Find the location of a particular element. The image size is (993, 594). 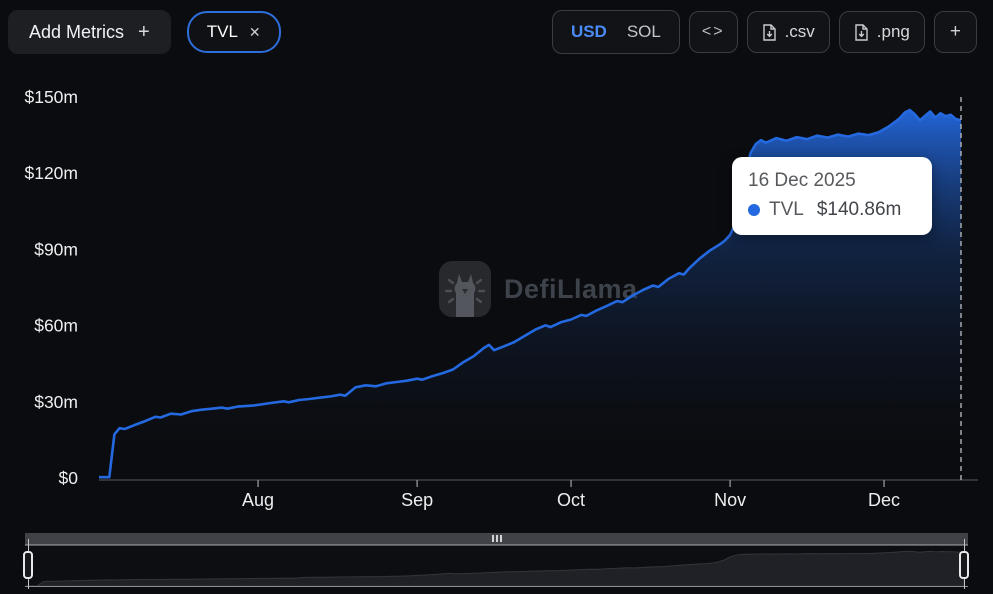

csv-label: .csv is located at coordinates (799, 31).